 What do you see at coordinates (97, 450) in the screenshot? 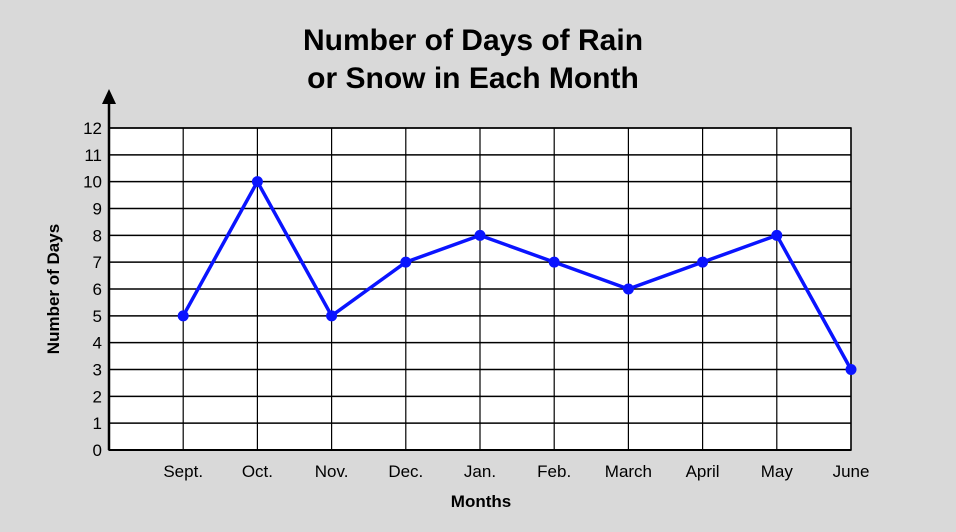
I see `y-tick-label: 0` at bounding box center [97, 450].